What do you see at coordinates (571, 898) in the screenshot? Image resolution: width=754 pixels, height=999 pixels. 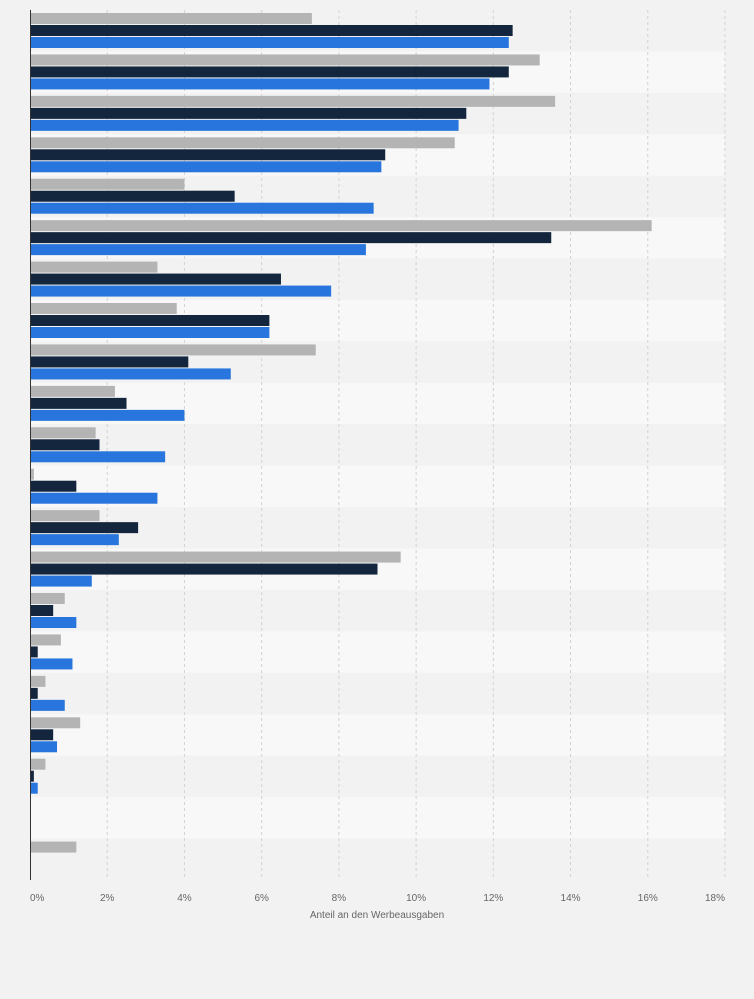 I see `x-tick-label: 14%` at bounding box center [571, 898].